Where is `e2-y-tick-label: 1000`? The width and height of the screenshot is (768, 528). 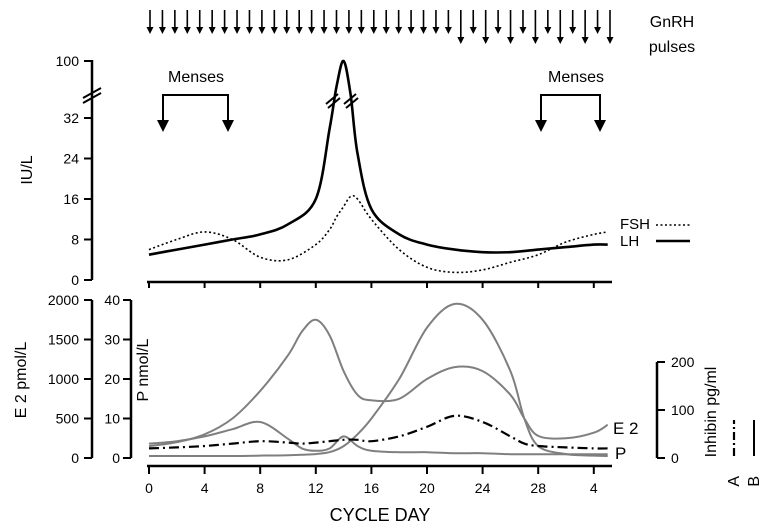 e2-y-tick-label: 1000 is located at coordinates (63, 379).